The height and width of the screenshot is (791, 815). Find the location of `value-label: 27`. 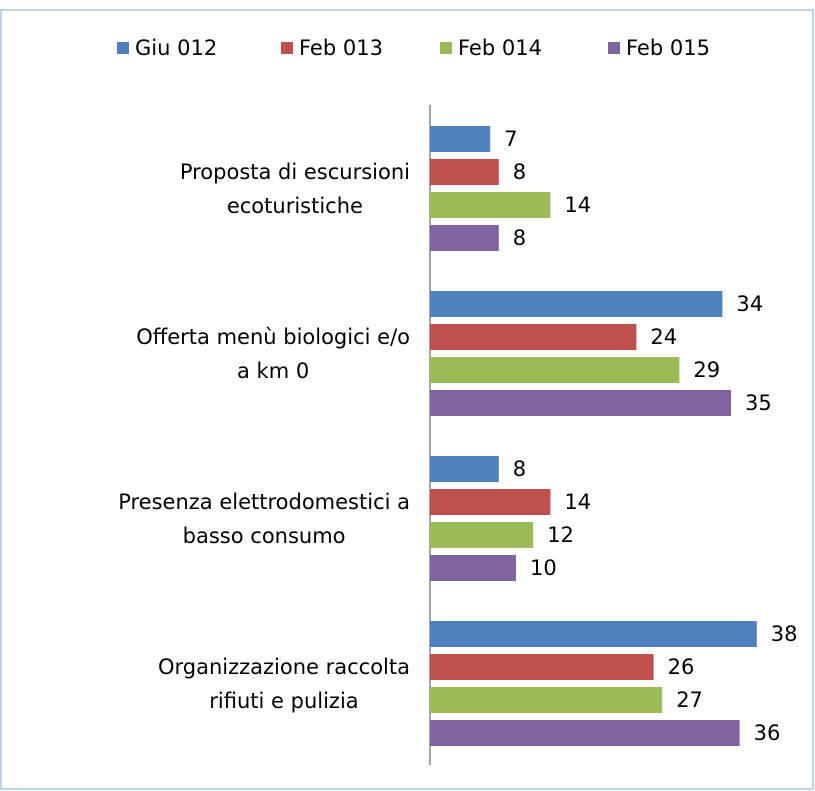

value-label: 27 is located at coordinates (689, 700).